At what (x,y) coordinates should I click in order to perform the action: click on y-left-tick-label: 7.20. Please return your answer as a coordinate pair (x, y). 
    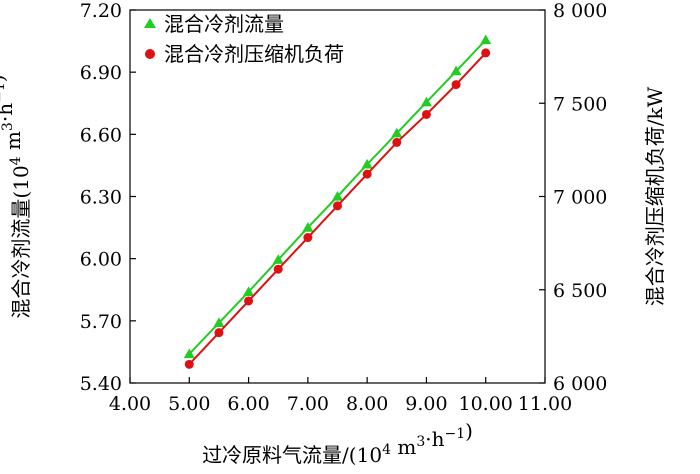
    Looking at the image, I should click on (101, 11).